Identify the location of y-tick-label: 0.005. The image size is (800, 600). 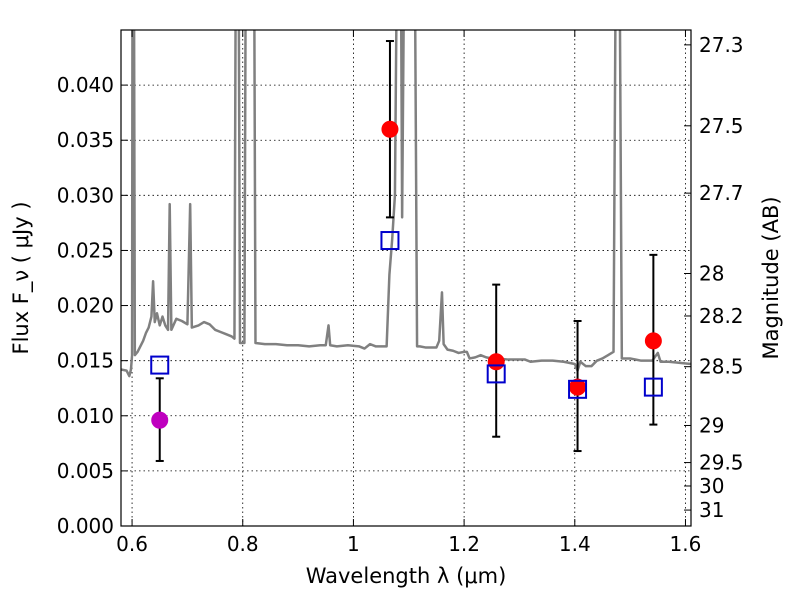
(85, 471).